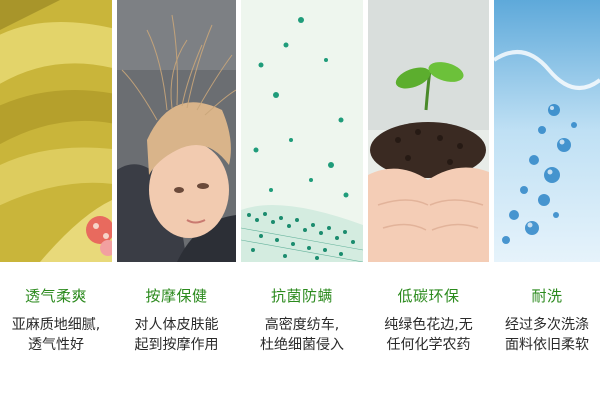  What do you see at coordinates (302, 325) in the screenshot?
I see `description-line: 高密度纺车,` at bounding box center [302, 325].